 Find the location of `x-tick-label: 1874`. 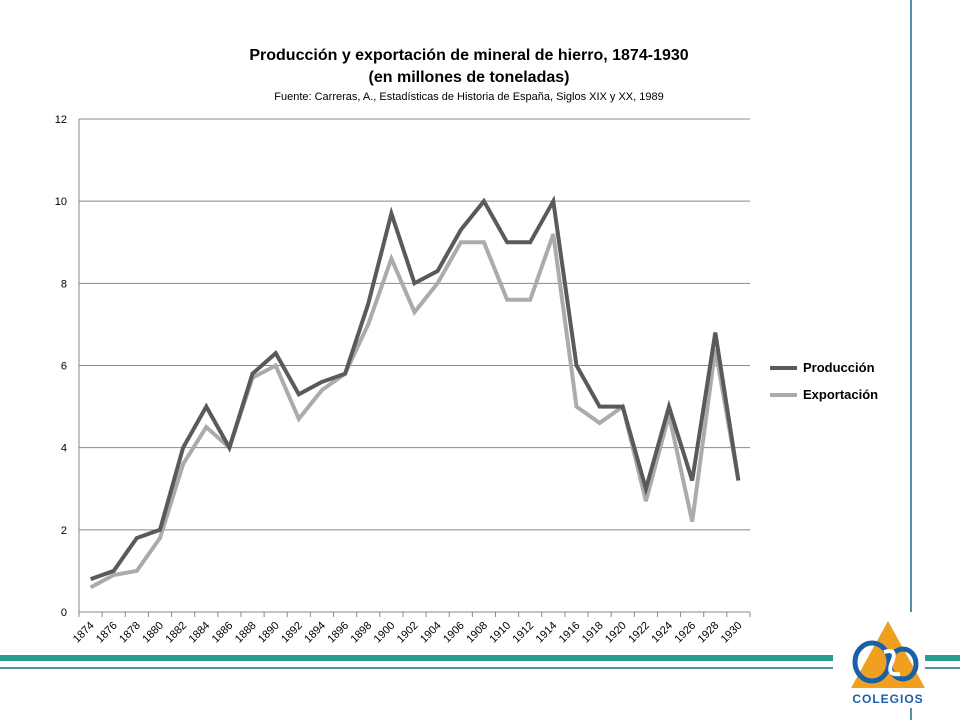

x-tick-label: 1874 is located at coordinates (84, 633).